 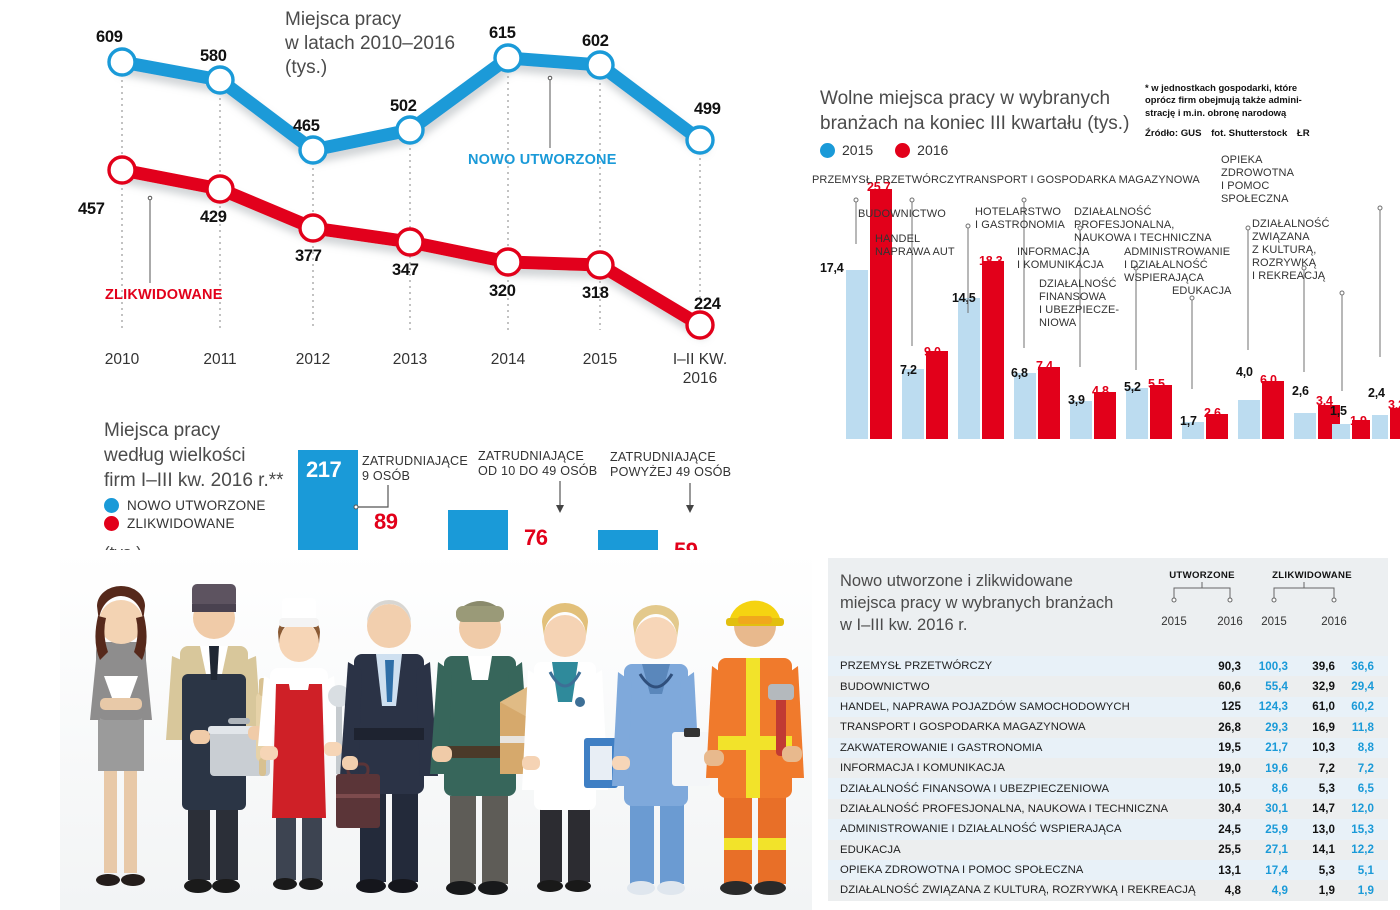 What do you see at coordinates (91, 209) in the screenshot?
I see `line-value-liquidated-2010: 457` at bounding box center [91, 209].